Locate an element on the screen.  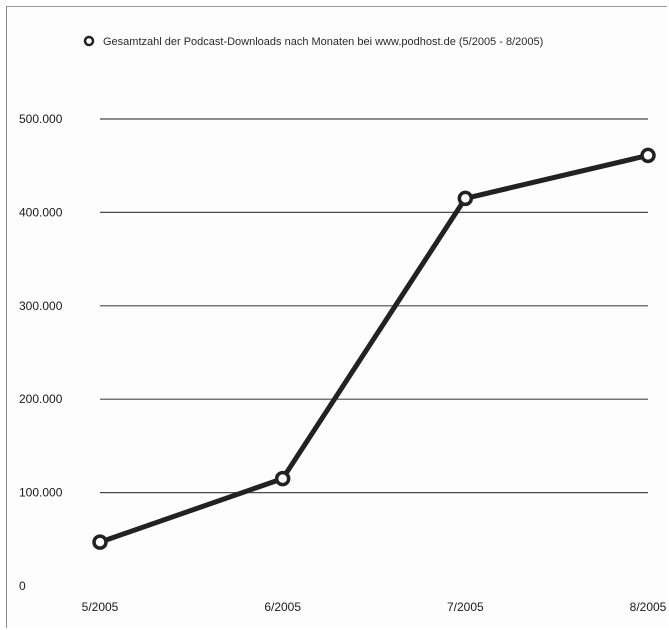
y-tick-label: 100.000 is located at coordinates (41, 493).